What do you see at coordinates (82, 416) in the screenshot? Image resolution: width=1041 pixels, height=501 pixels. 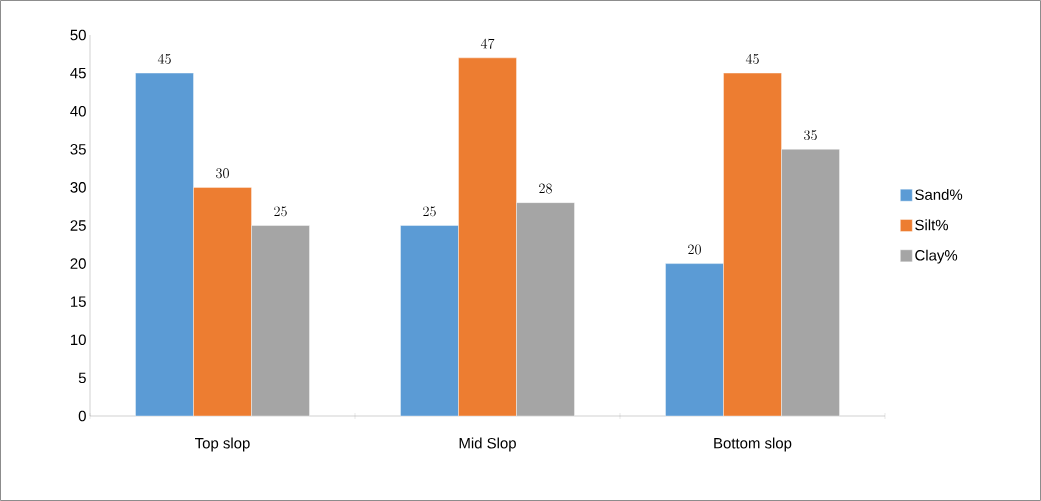 I see `y-tick-label: 0` at bounding box center [82, 416].